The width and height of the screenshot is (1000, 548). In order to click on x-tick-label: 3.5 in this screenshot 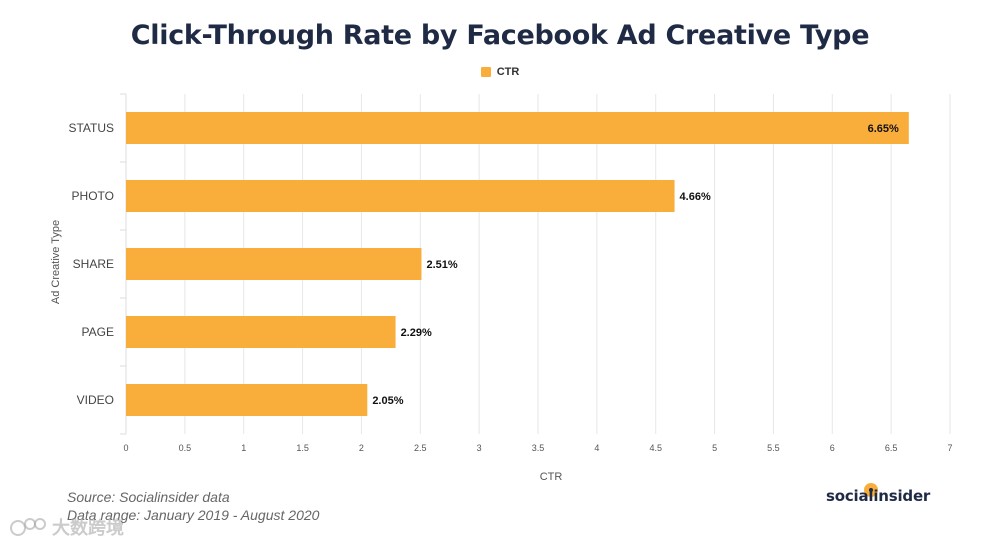, I will do `click(538, 448)`.